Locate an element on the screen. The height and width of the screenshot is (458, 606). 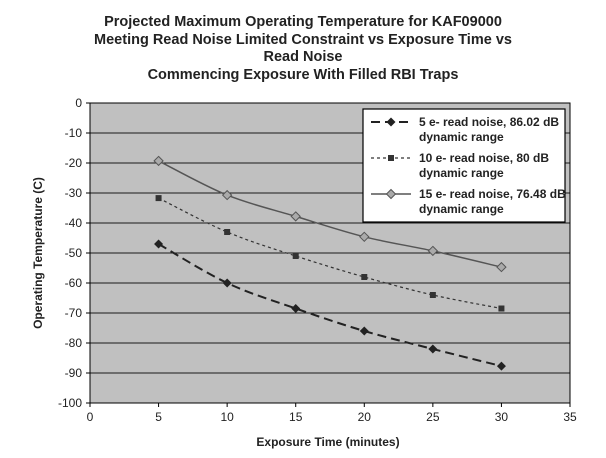
x-tick-label: 0 is located at coordinates (90, 417).